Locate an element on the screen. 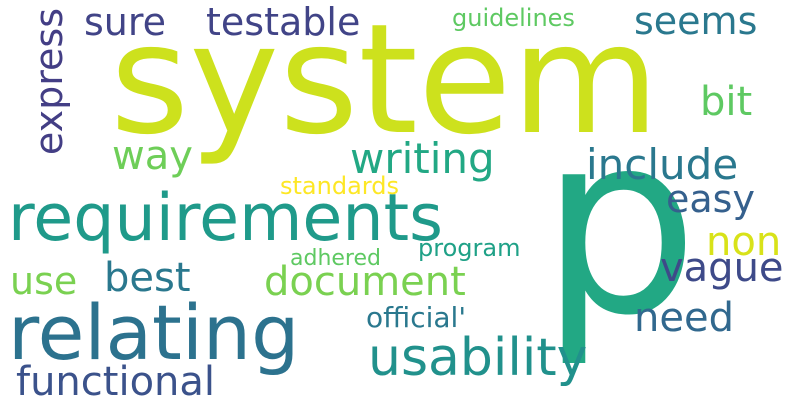  word-use: use is located at coordinates (44, 281).